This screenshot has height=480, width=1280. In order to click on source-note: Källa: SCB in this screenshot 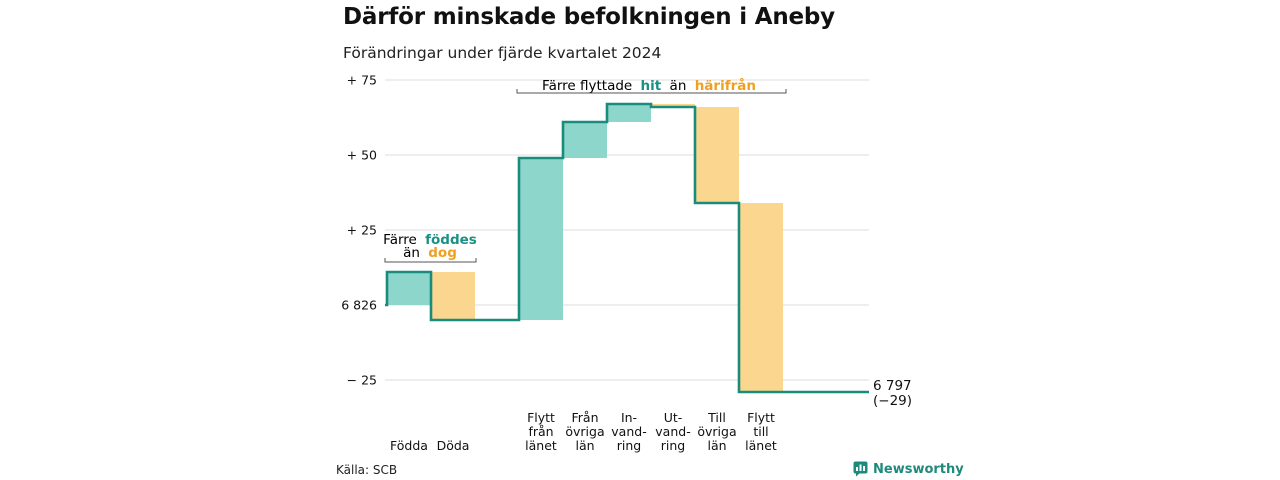, I will do `click(367, 470)`.